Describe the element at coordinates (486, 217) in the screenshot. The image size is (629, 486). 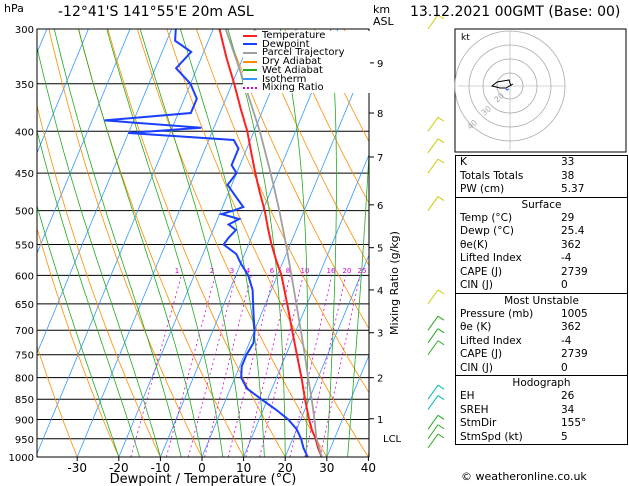
I see `index-label: Temp (°C)` at that location.